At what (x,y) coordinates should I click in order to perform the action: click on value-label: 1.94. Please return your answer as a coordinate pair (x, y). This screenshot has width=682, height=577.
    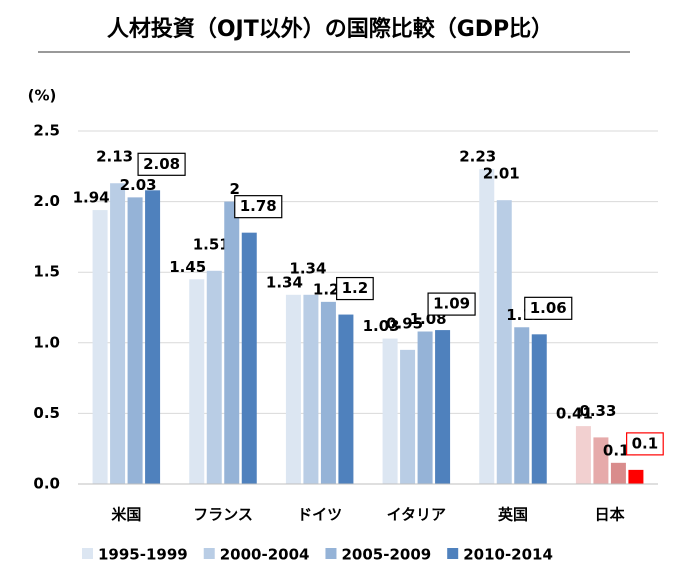
    Looking at the image, I should click on (91, 198).